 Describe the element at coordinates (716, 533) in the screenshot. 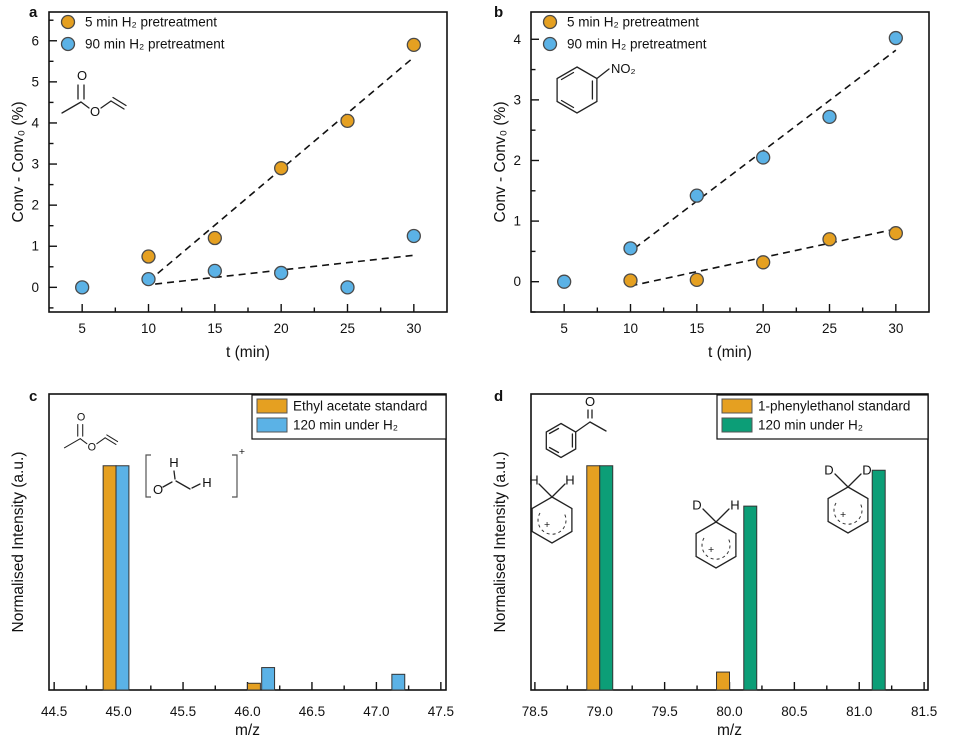

I see `benzenium-ion-dh-structure: D H` at that location.